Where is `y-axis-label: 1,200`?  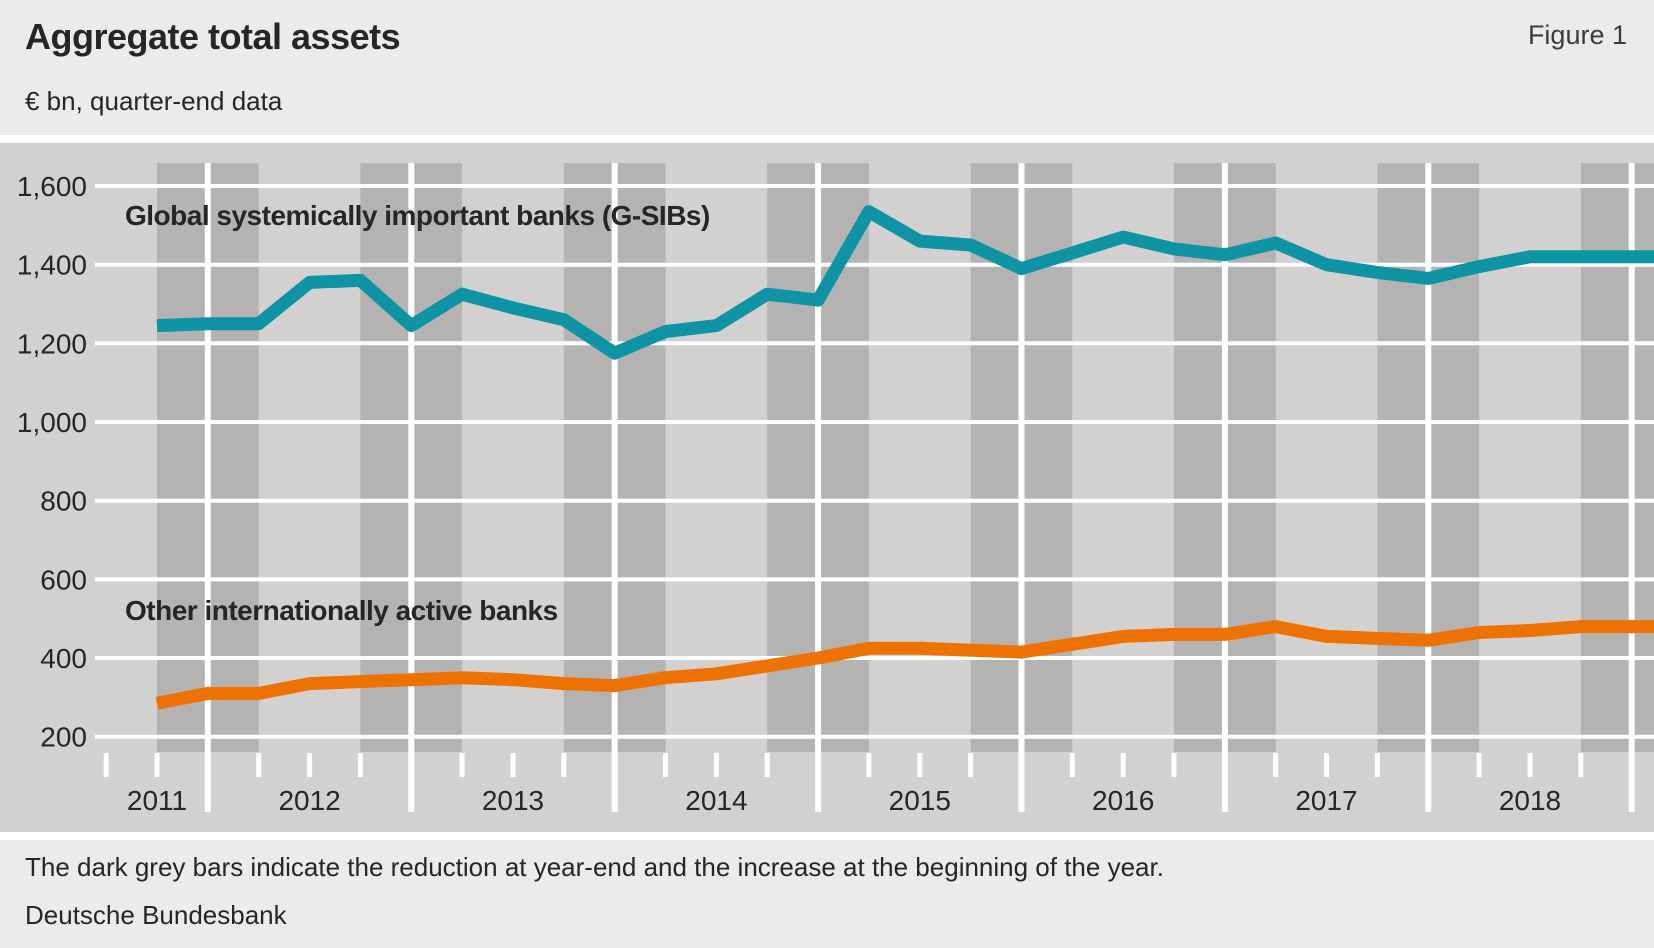
y-axis-label: 1,200 is located at coordinates (52, 343).